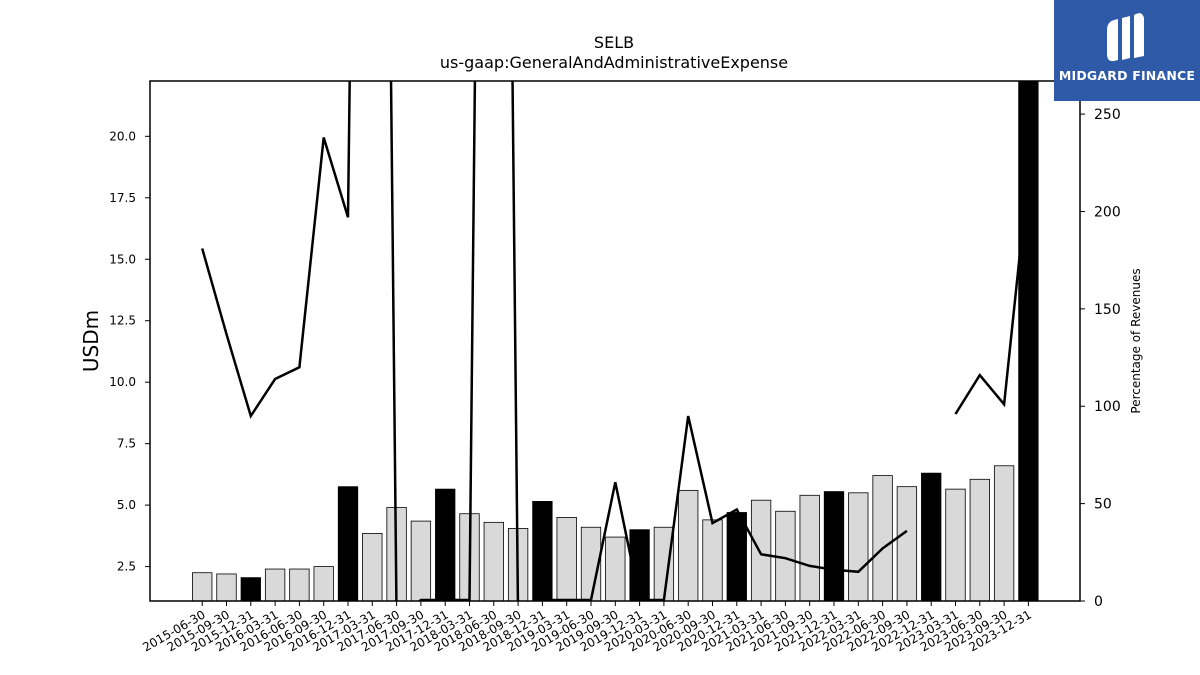 The image size is (1200, 675). Describe the element at coordinates (1136, 340) in the screenshot. I see `y2-axis-label: Percentage of Revenues` at that location.